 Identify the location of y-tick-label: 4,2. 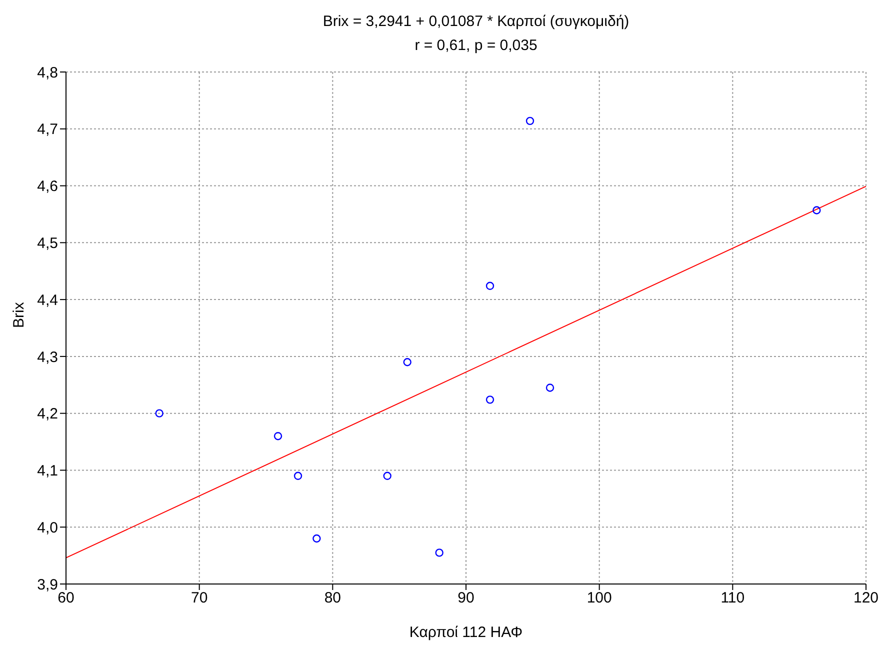
(47, 414).